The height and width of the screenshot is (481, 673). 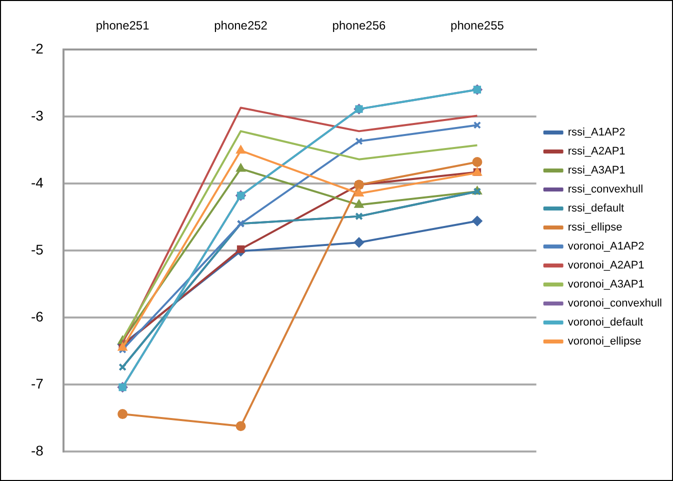 What do you see at coordinates (597, 132) in the screenshot?
I see `legend-label: rssi_A1AP2` at bounding box center [597, 132].